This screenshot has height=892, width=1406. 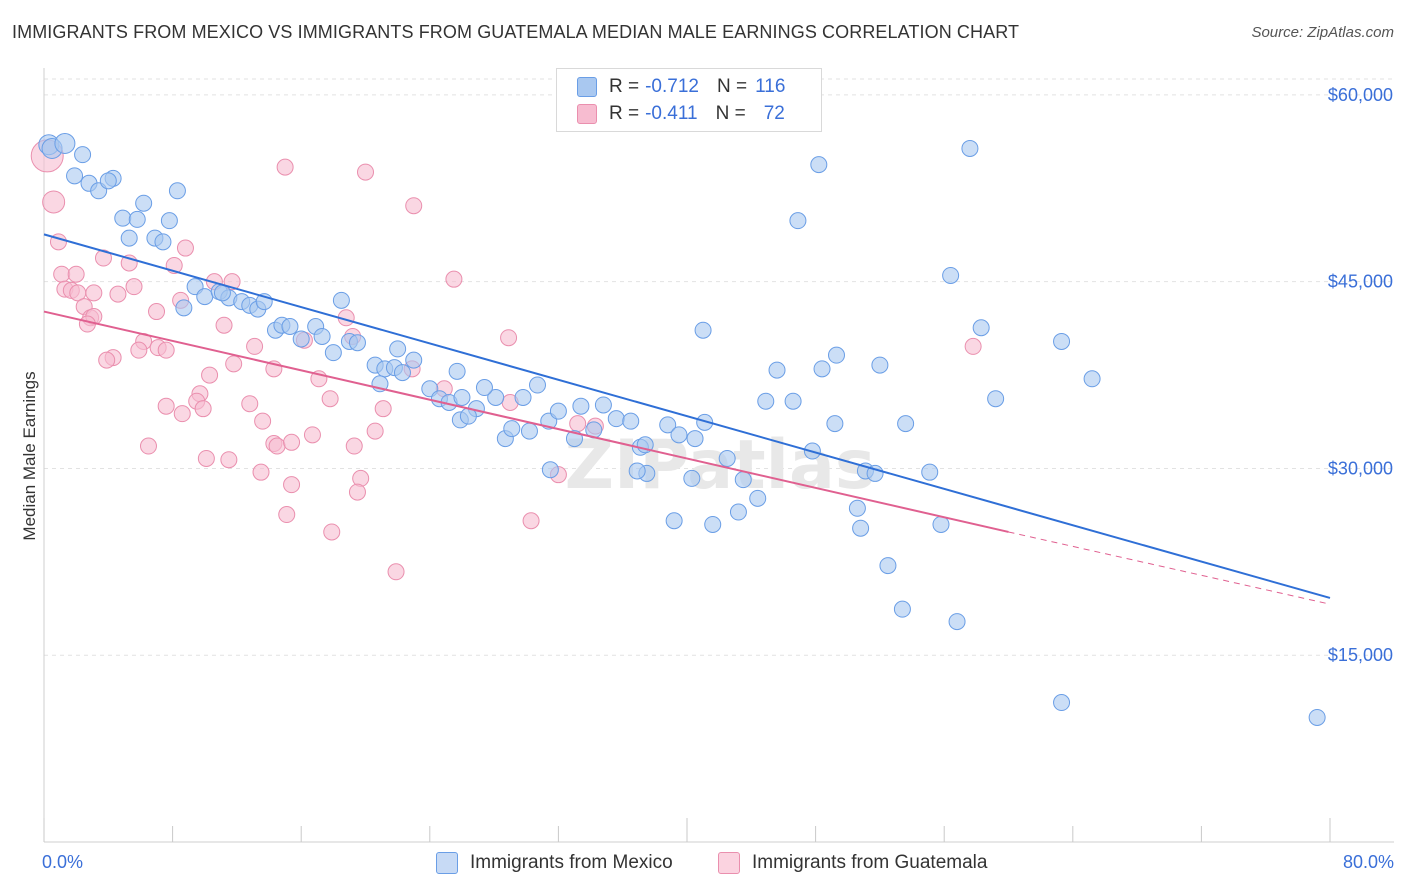 I want to click on legend-item-mexico: Immigrants from Mexico, so click(x=554, y=863).